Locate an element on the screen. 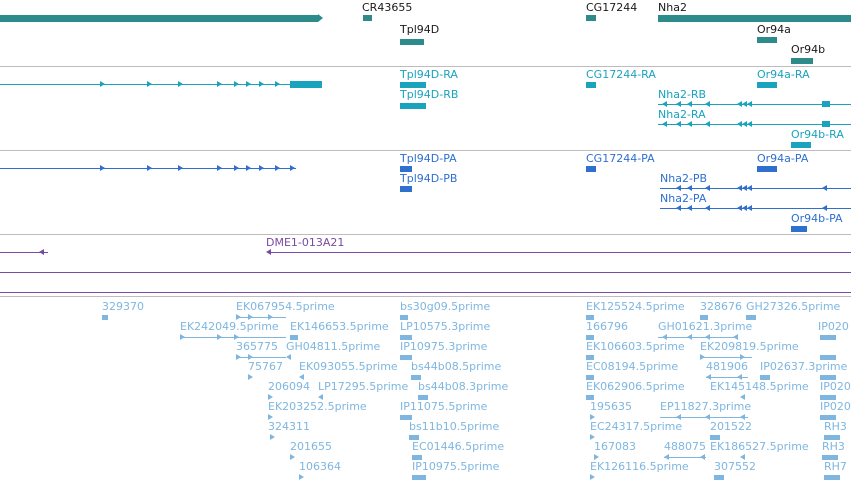  est-label: GH01621.3prime is located at coordinates (705, 326).